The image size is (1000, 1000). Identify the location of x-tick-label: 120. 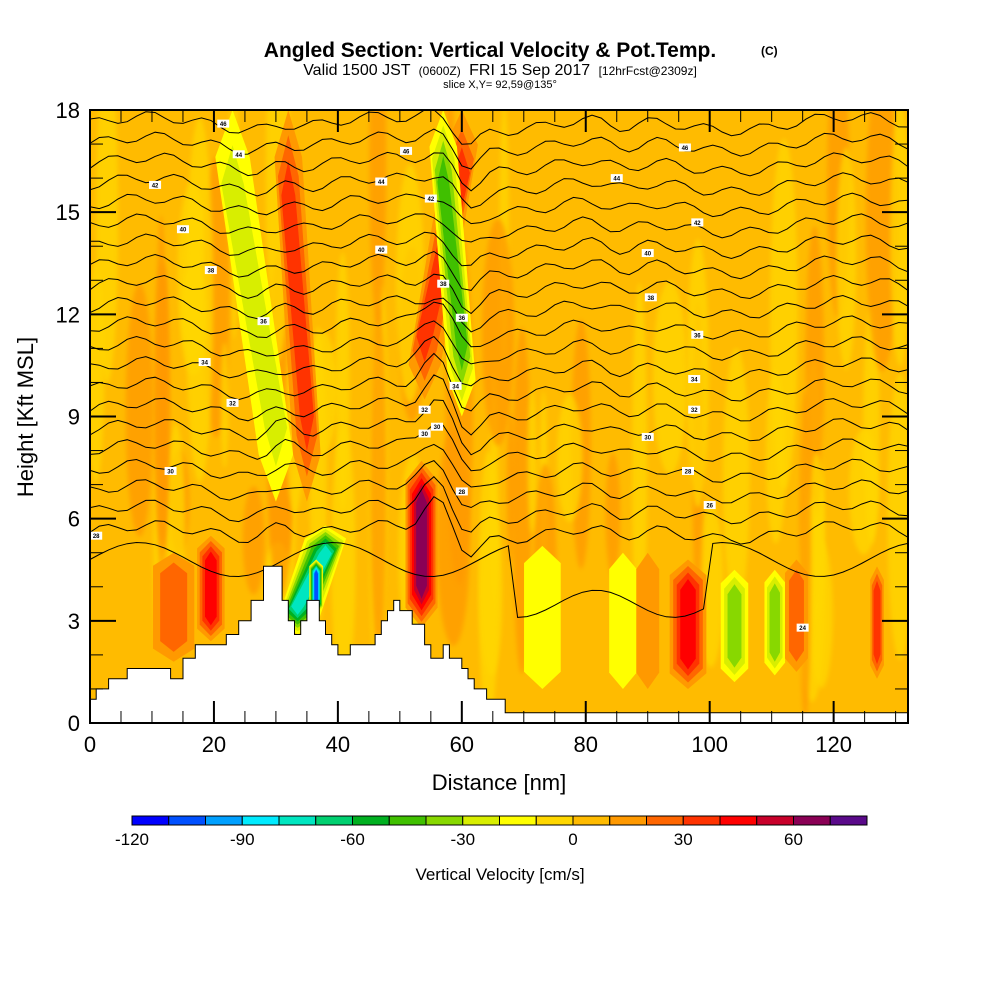
(833, 744).